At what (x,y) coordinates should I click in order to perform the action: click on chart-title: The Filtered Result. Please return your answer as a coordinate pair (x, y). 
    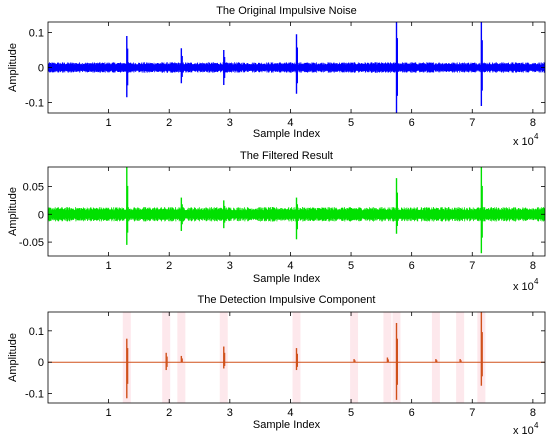
    Looking at the image, I should click on (286, 156).